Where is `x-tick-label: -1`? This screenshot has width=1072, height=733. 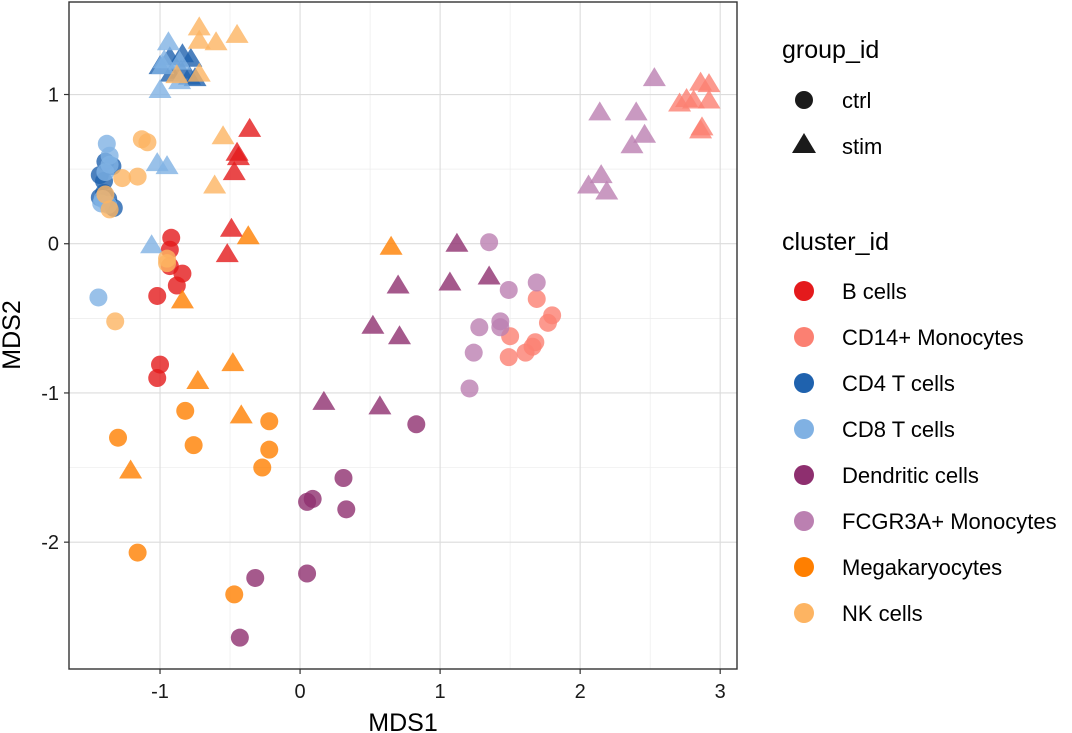 x-tick-label: -1 is located at coordinates (160, 692).